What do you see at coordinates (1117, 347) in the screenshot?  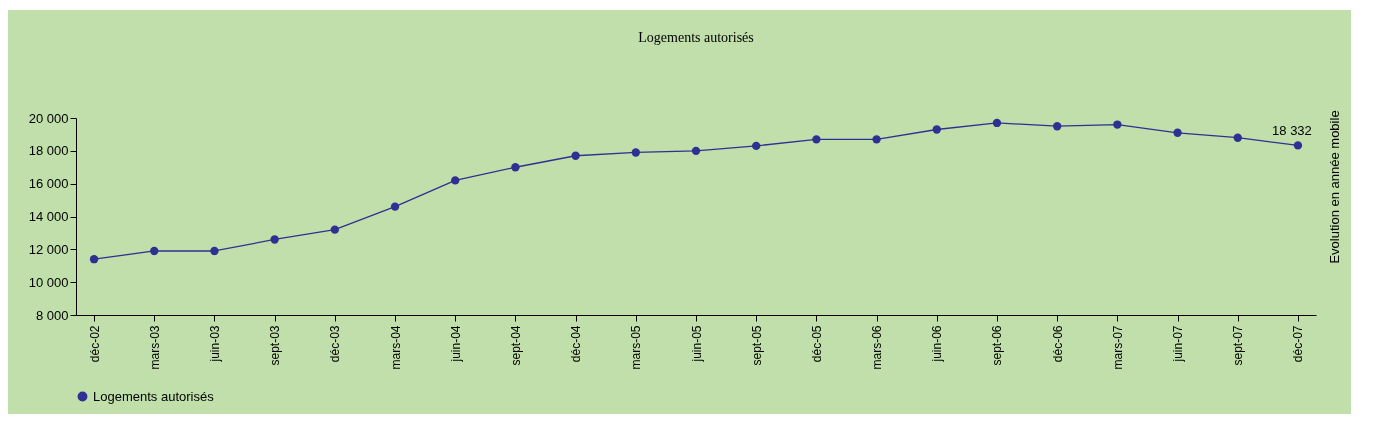 I see `x-tick-label: mars-07` at bounding box center [1117, 347].